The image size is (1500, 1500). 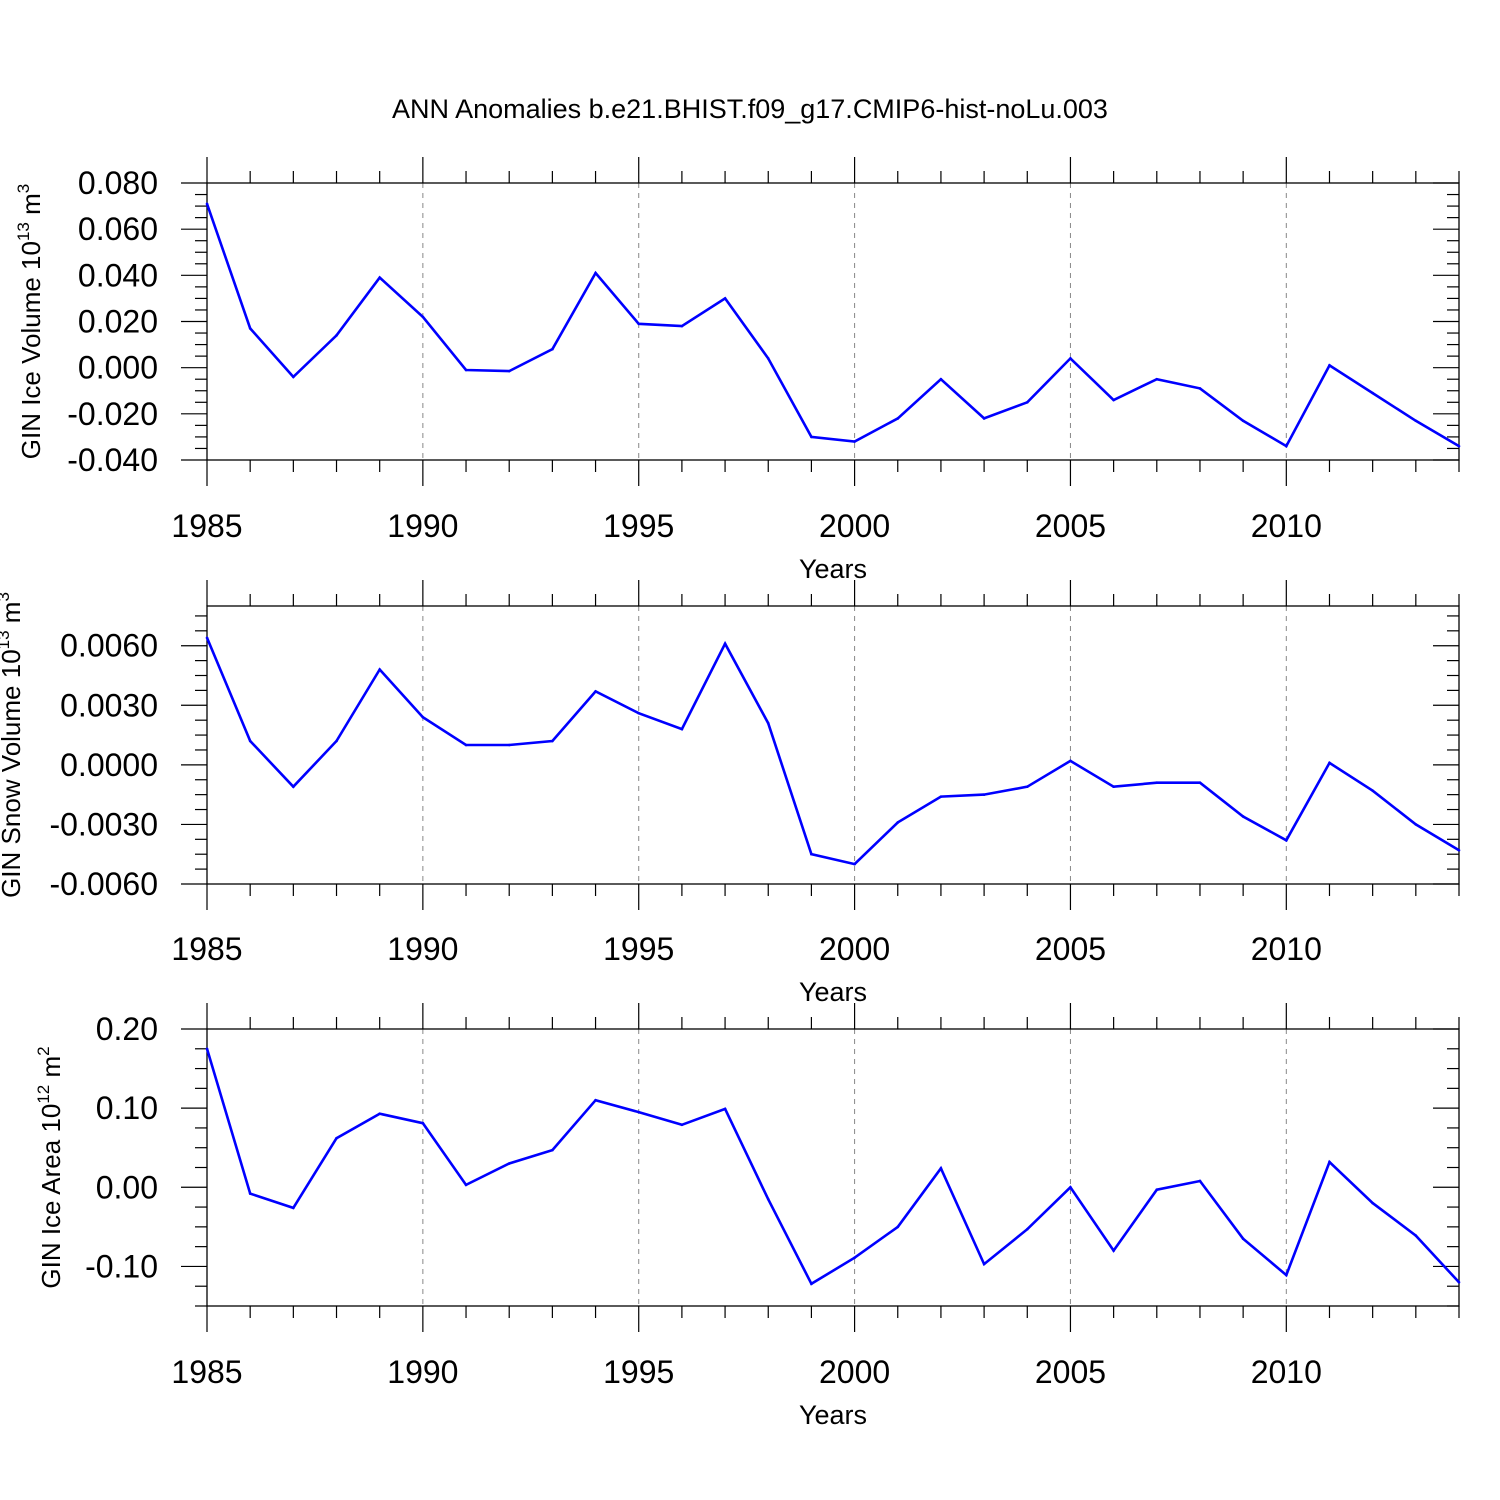 I want to click on y-axis-label: GIN Ice Area 1012 m2, so click(x=50, y=1167).